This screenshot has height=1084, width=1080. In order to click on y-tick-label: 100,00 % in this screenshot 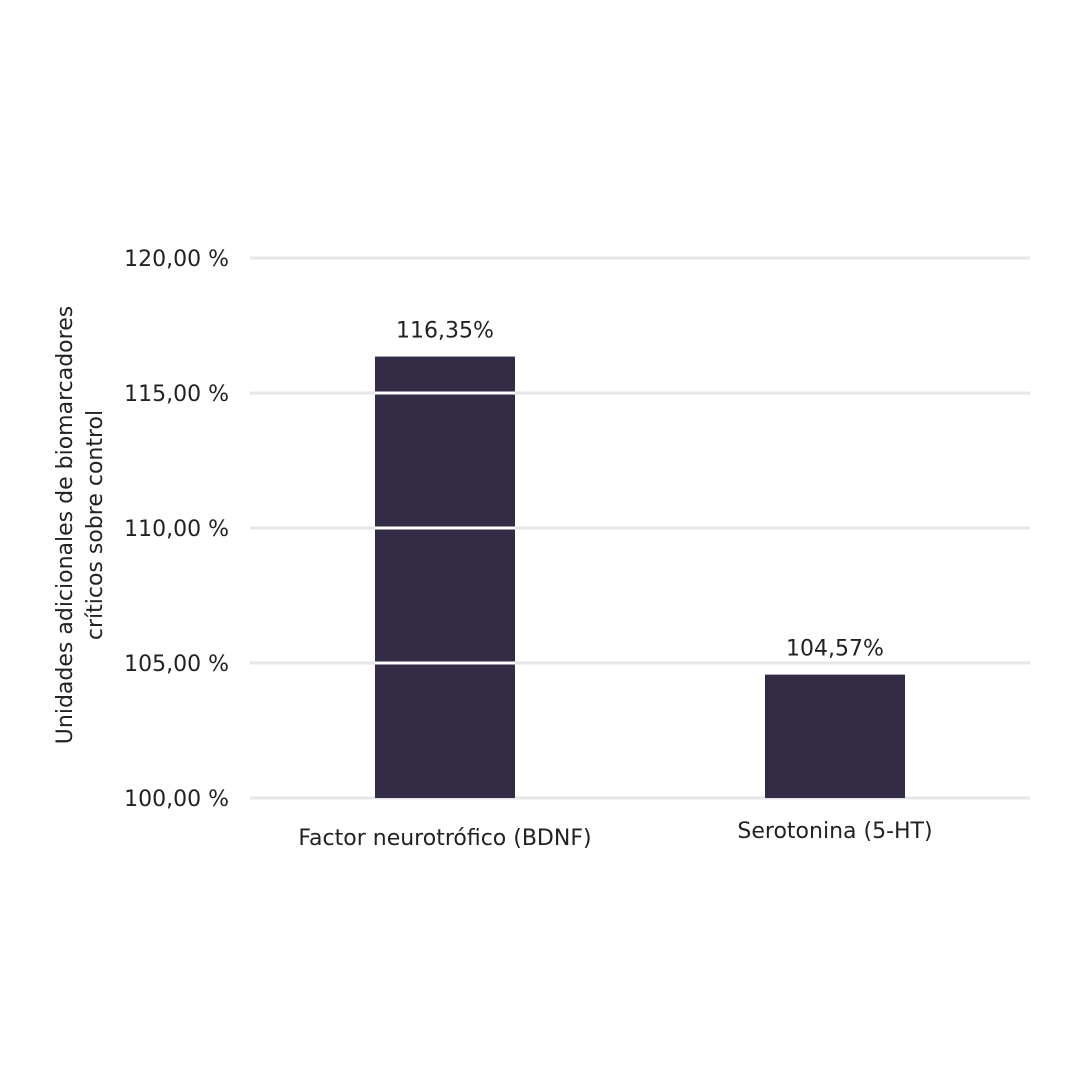, I will do `click(176, 799)`.